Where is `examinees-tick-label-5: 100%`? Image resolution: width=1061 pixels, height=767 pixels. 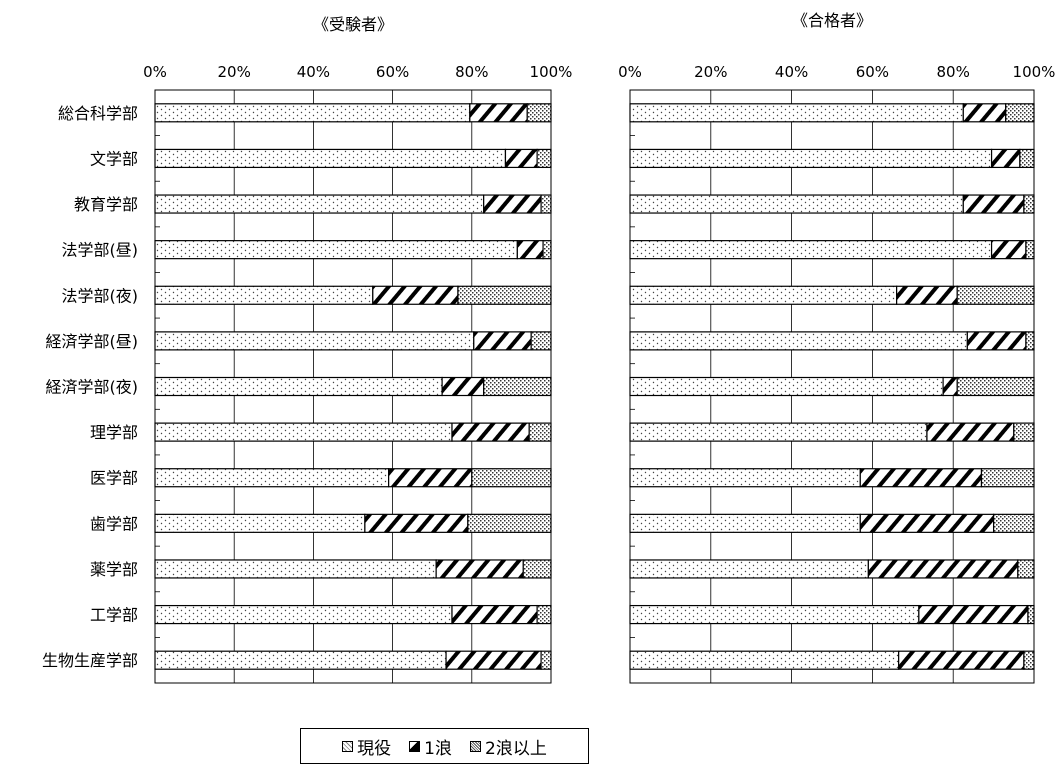
examinees-tick-label-5: 100% is located at coordinates (551, 72).